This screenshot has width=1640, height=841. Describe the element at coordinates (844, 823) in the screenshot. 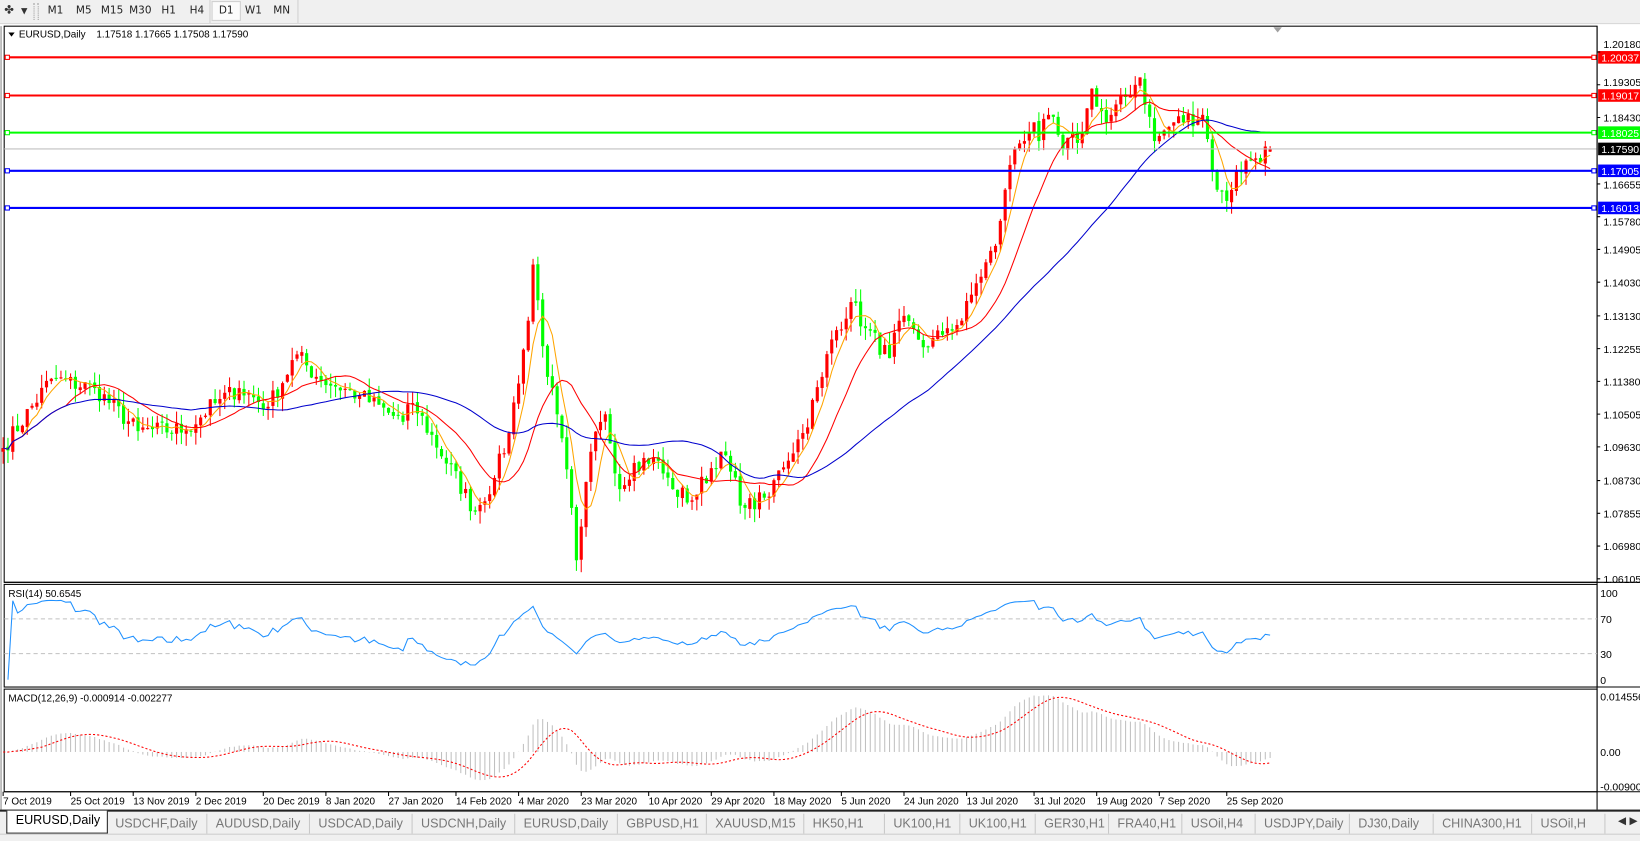

I see `chart-tab: HK50,H1` at that location.